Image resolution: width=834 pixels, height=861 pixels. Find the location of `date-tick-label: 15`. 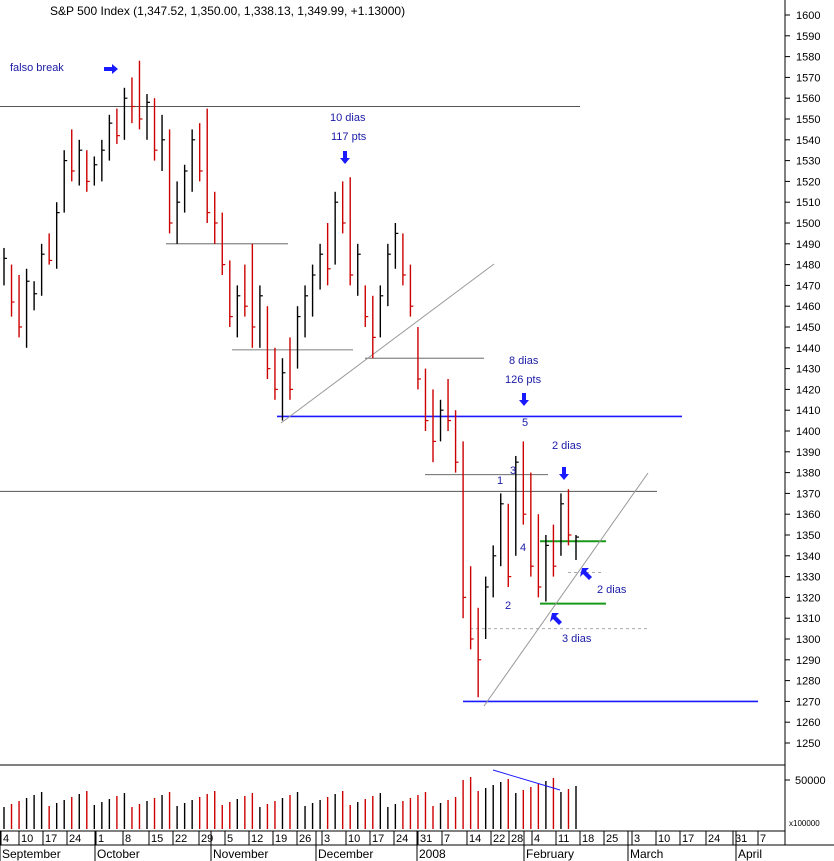

date-tick-label: 15 is located at coordinates (157, 839).